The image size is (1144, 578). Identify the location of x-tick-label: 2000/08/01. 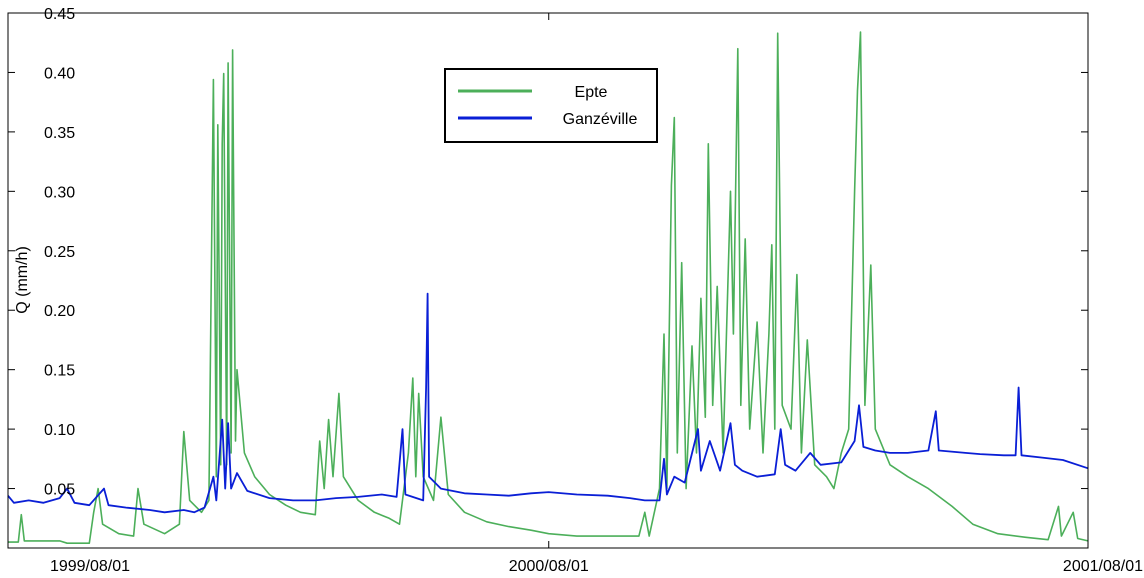
(549, 566).